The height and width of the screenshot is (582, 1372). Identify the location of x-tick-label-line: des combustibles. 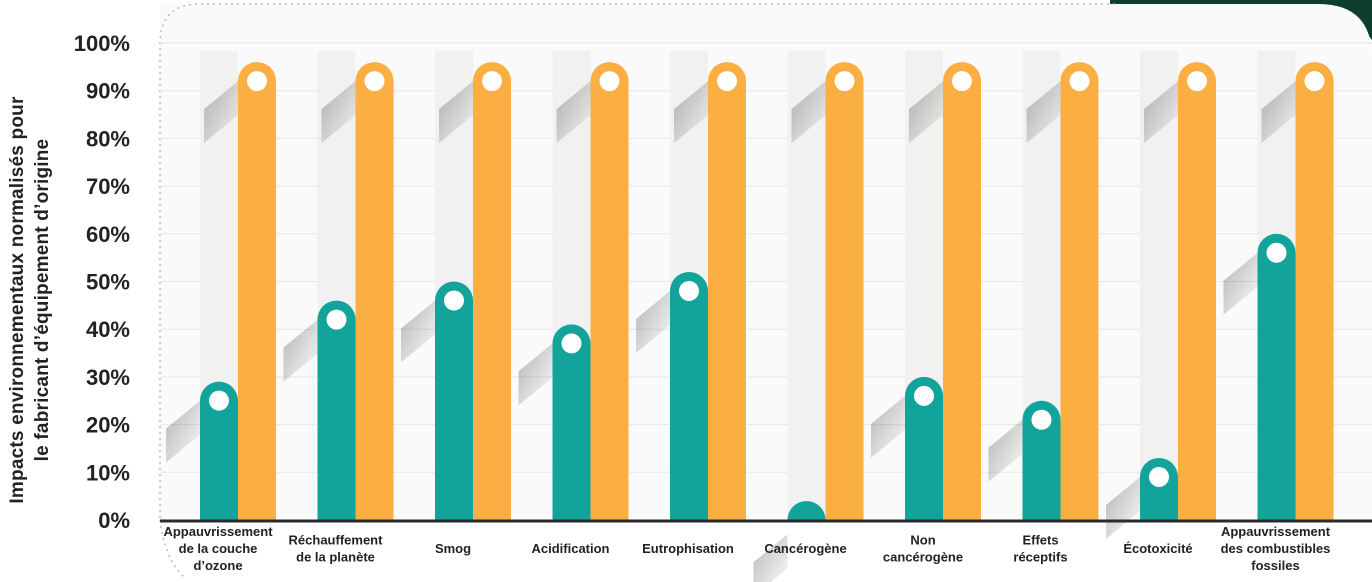
(1276, 548).